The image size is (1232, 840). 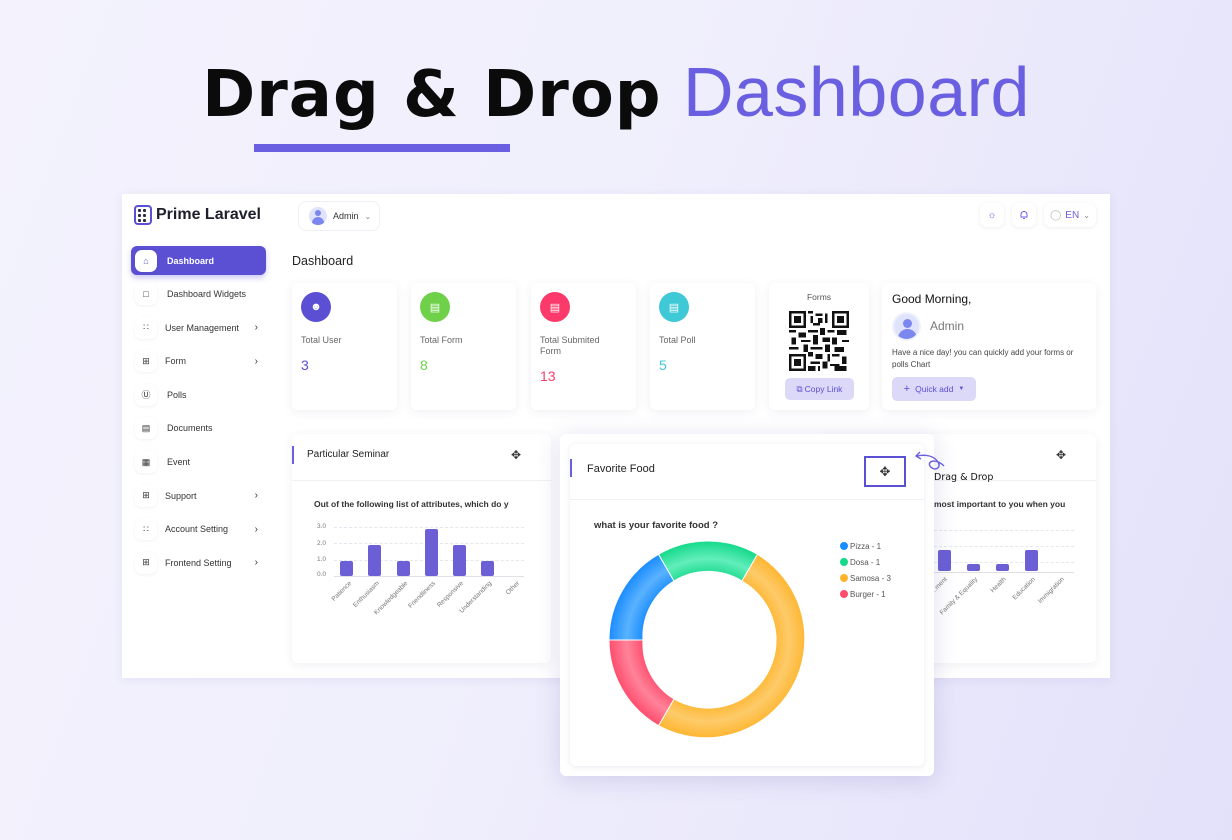 I want to click on widget-title: Favorite Food, so click(x=621, y=469).